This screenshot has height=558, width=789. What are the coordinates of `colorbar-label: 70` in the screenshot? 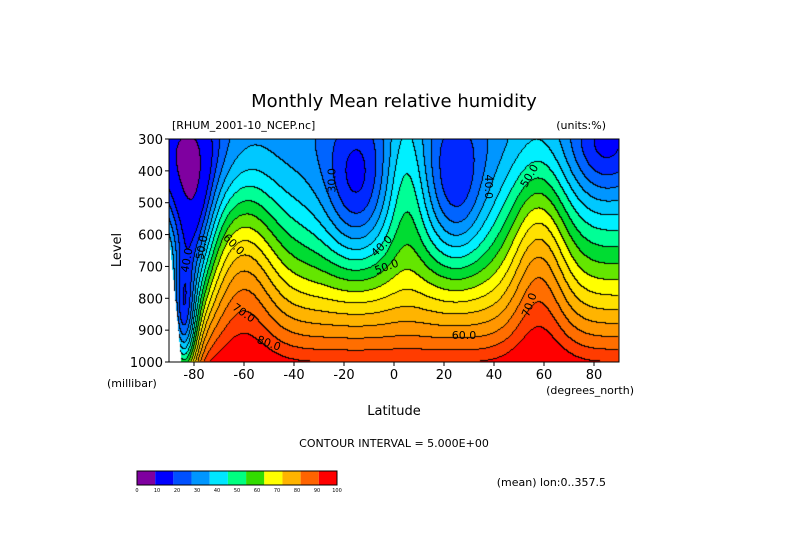 It's located at (277, 491).